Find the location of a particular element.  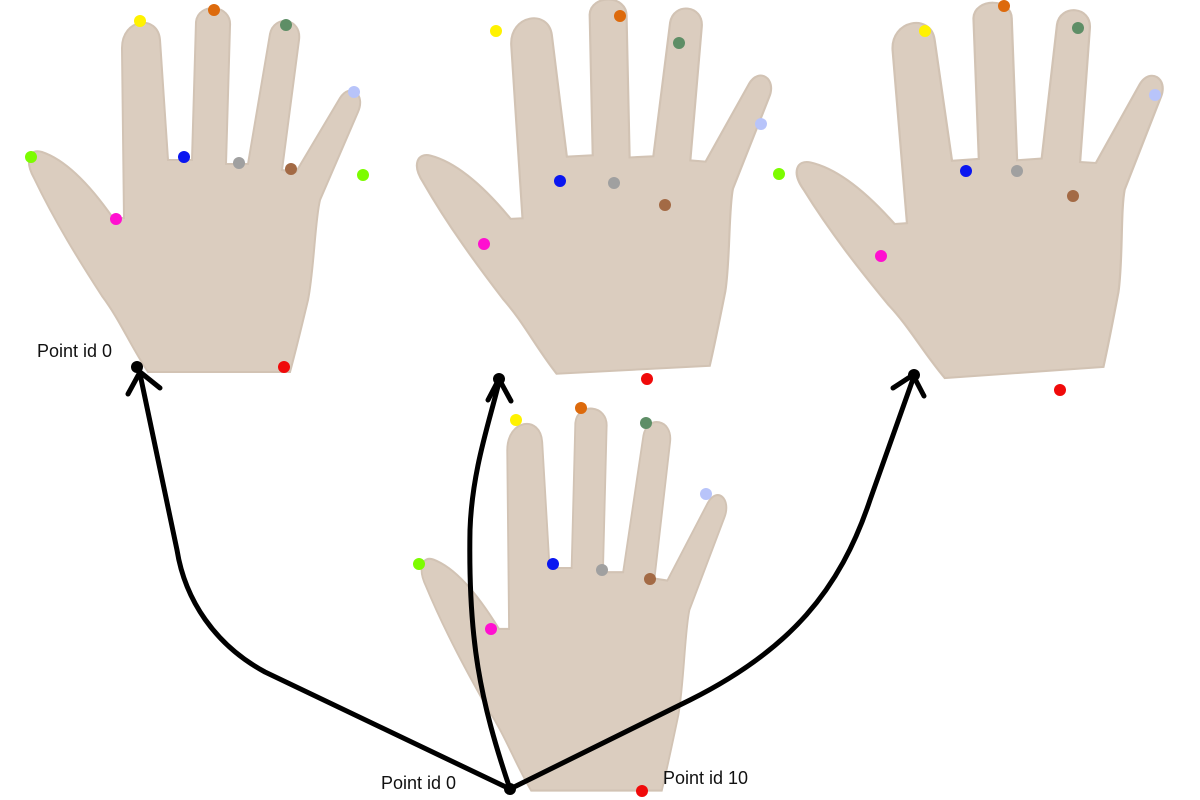

arrowhead-top-middle is located at coordinates (499, 390).